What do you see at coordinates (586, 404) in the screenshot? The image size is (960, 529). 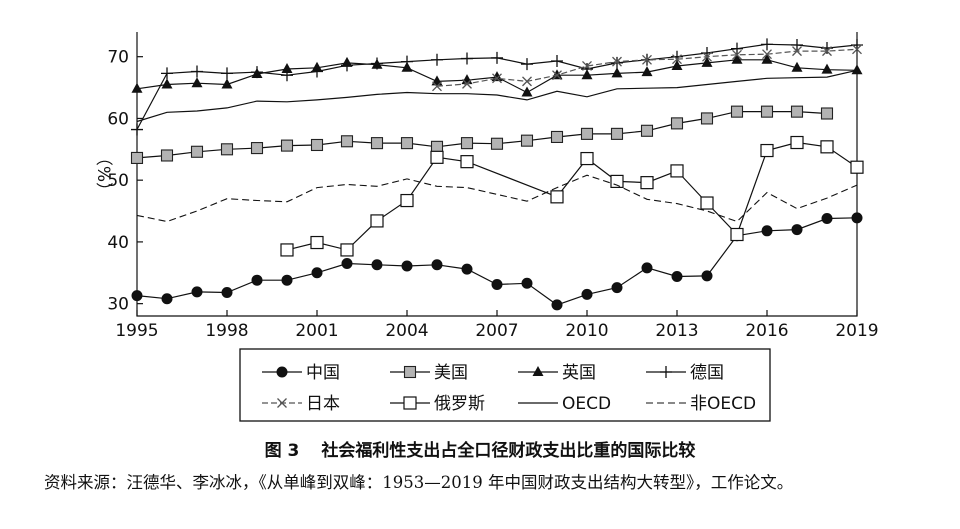 I see `legend-label: OECD` at bounding box center [586, 404].